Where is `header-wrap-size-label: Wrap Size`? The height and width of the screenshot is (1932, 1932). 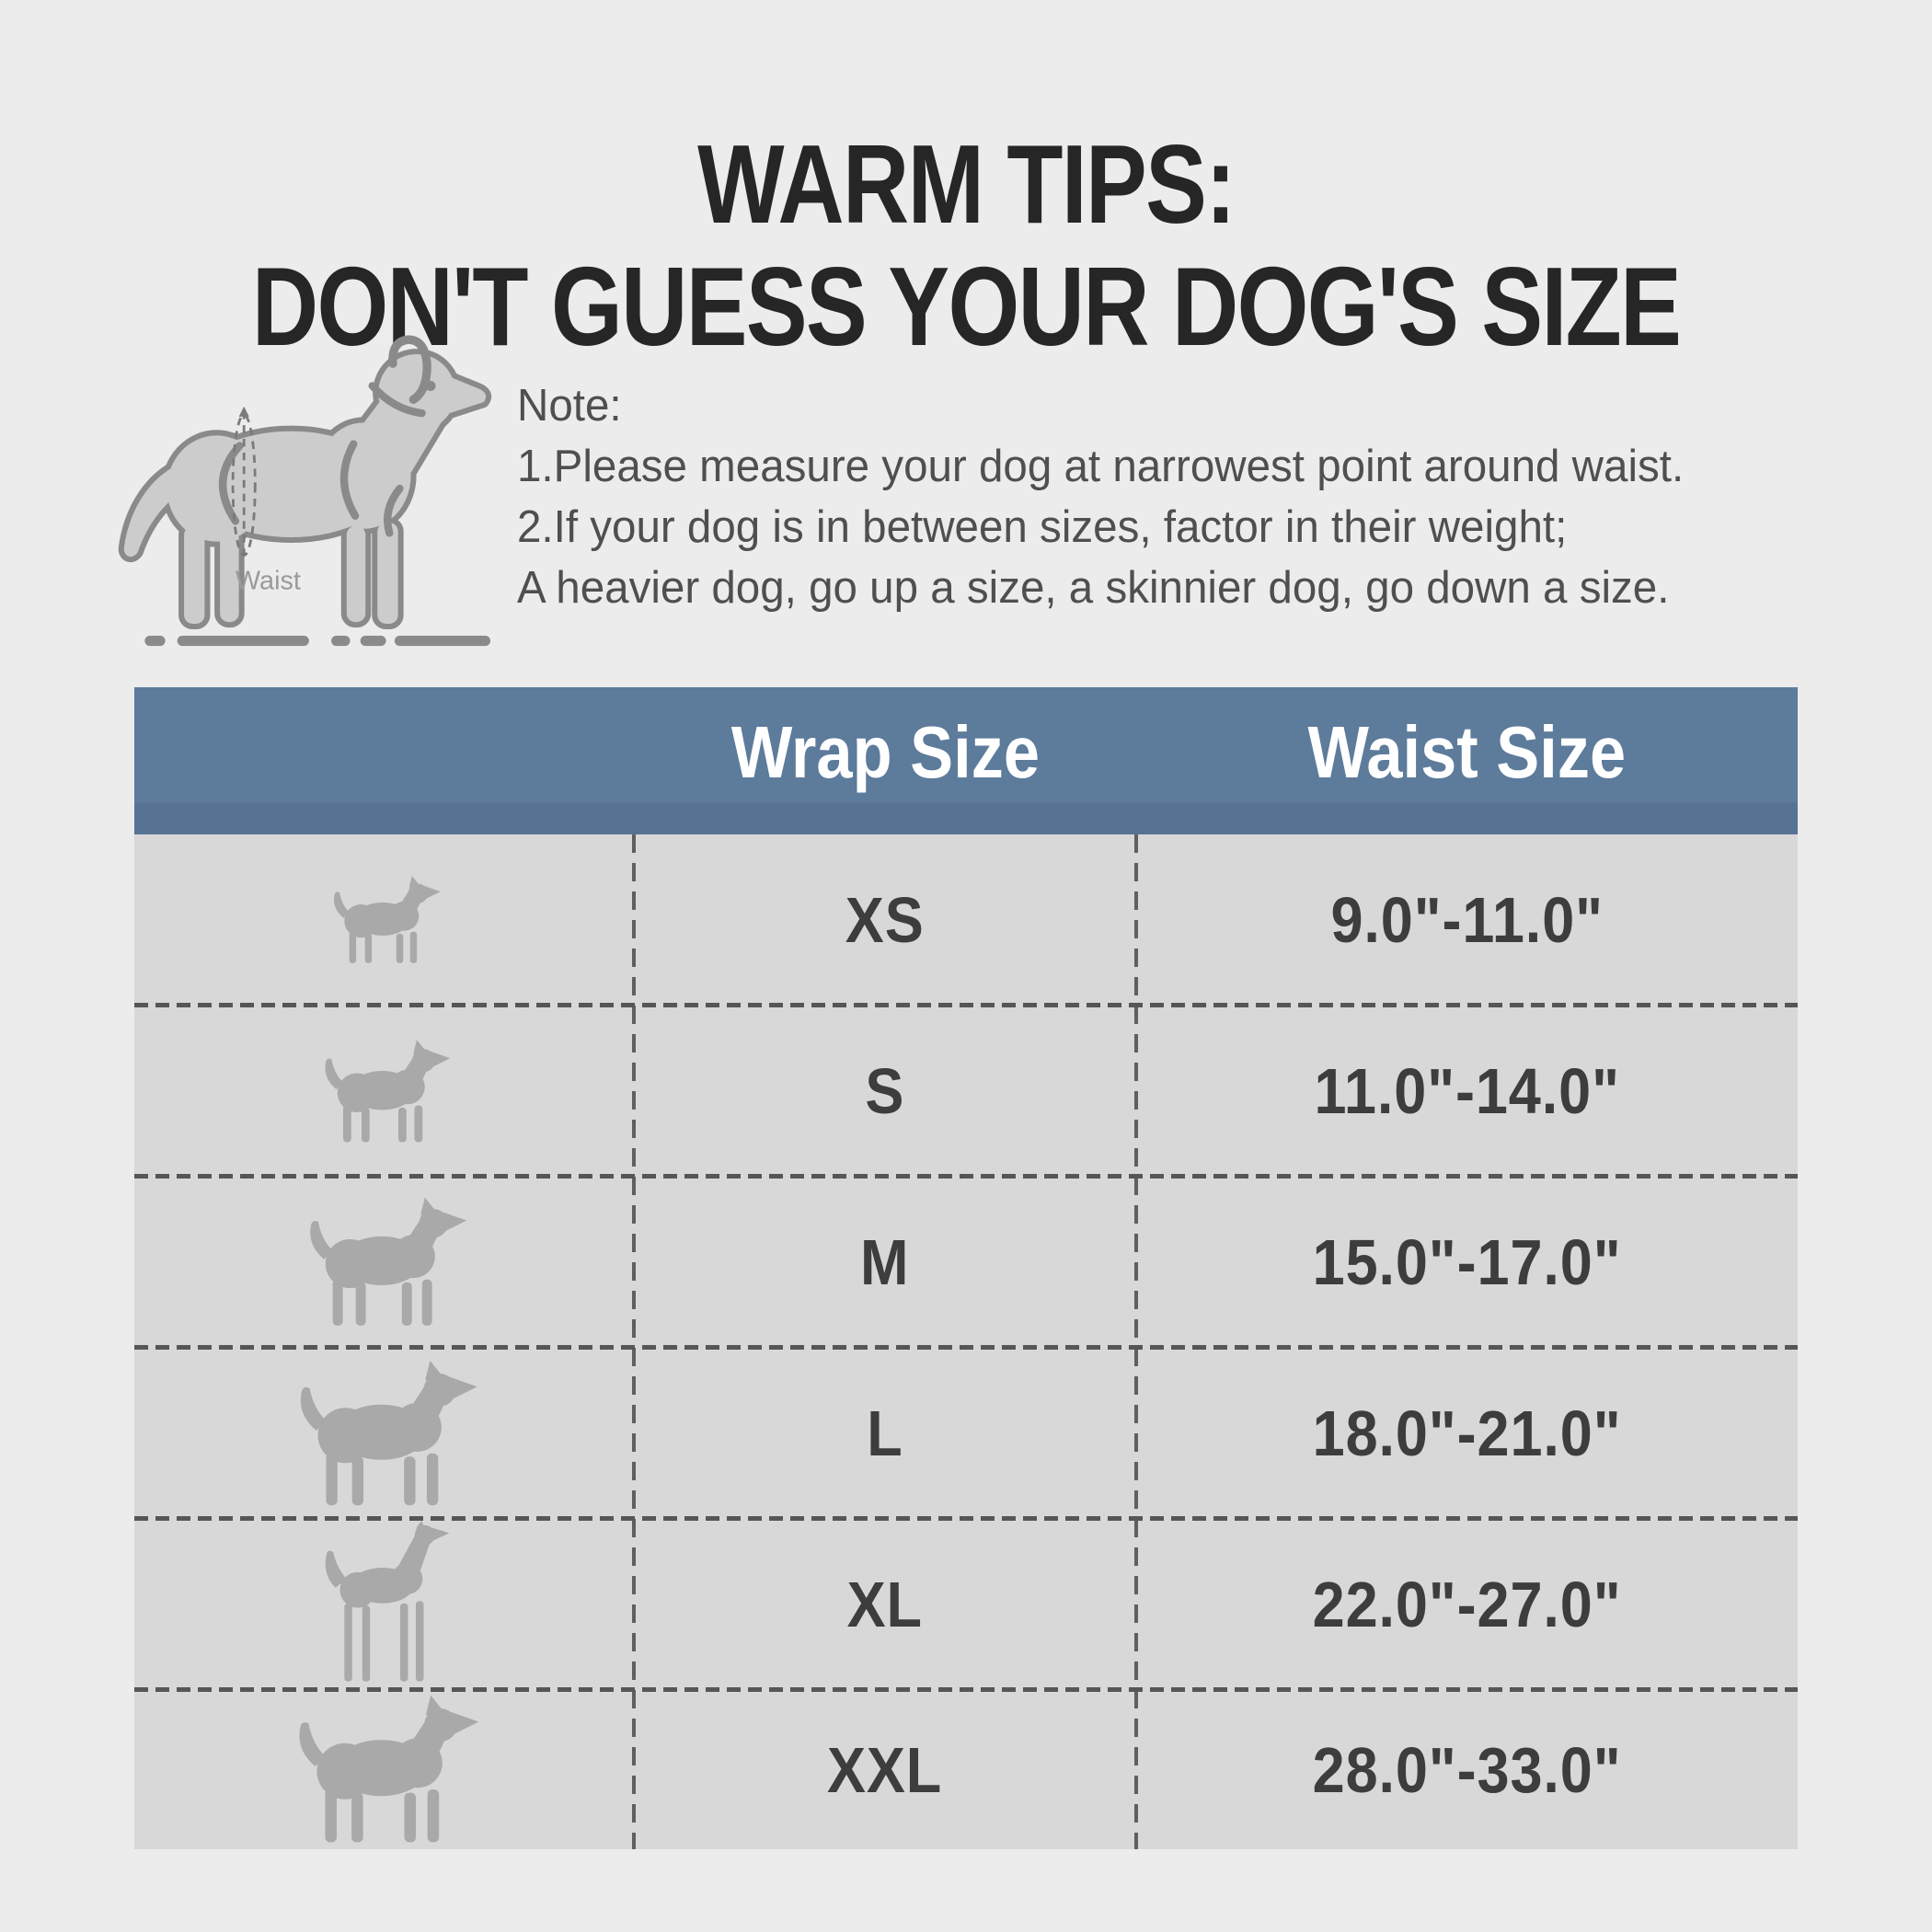
header-wrap-size-label: Wrap Size is located at coordinates (885, 752).